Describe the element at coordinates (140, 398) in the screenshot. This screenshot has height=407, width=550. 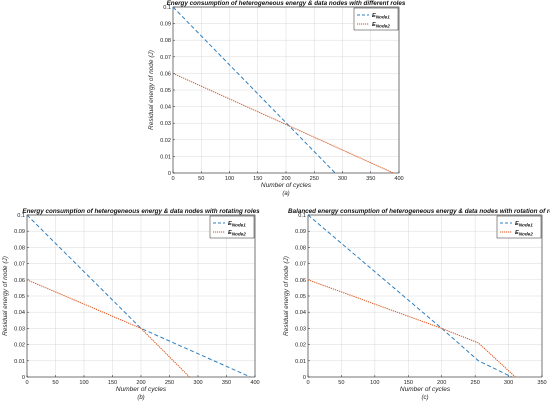
I see `panel-caption: (b)` at that location.